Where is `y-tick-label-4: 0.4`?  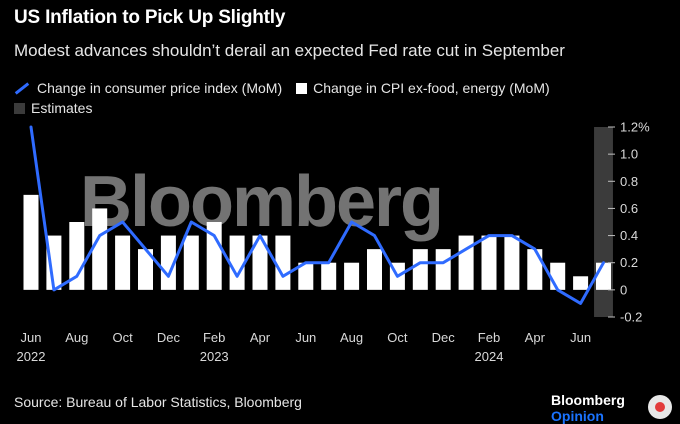
y-tick-label-4: 0.4 is located at coordinates (629, 235).